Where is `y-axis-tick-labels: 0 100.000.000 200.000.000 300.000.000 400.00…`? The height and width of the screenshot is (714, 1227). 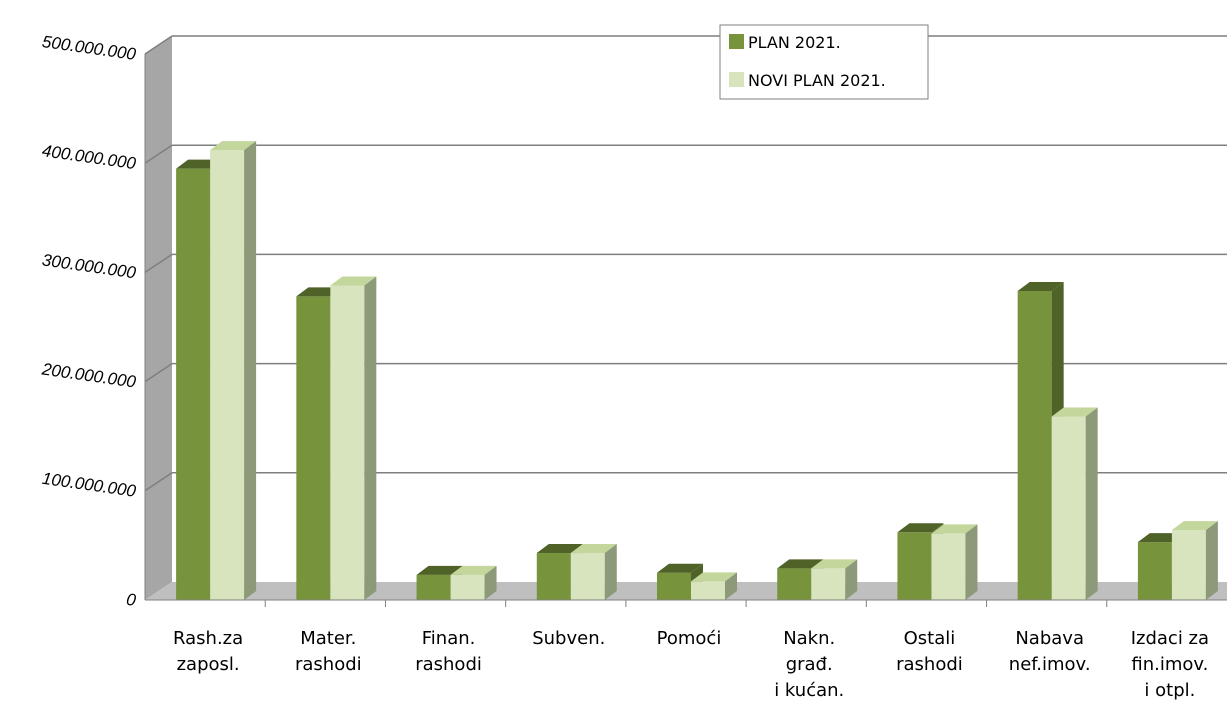
y-axis-tick-labels: 0 100.000.000 200.000.000 300.000.000 400.00… is located at coordinates (89, 321).